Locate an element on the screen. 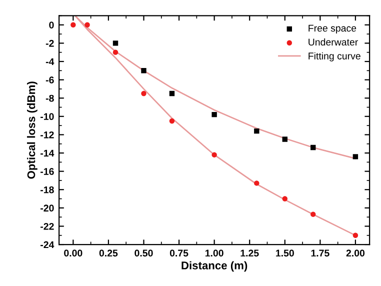  y-tick-label: -4 is located at coordinates (50, 62).